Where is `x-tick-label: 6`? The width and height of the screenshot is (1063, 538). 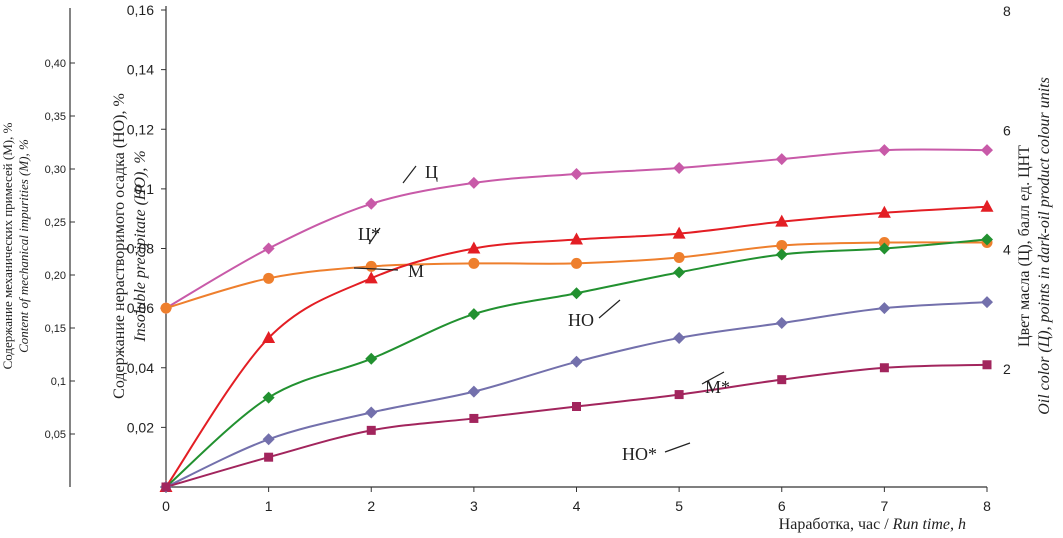
x-tick-label: 6 is located at coordinates (782, 506).